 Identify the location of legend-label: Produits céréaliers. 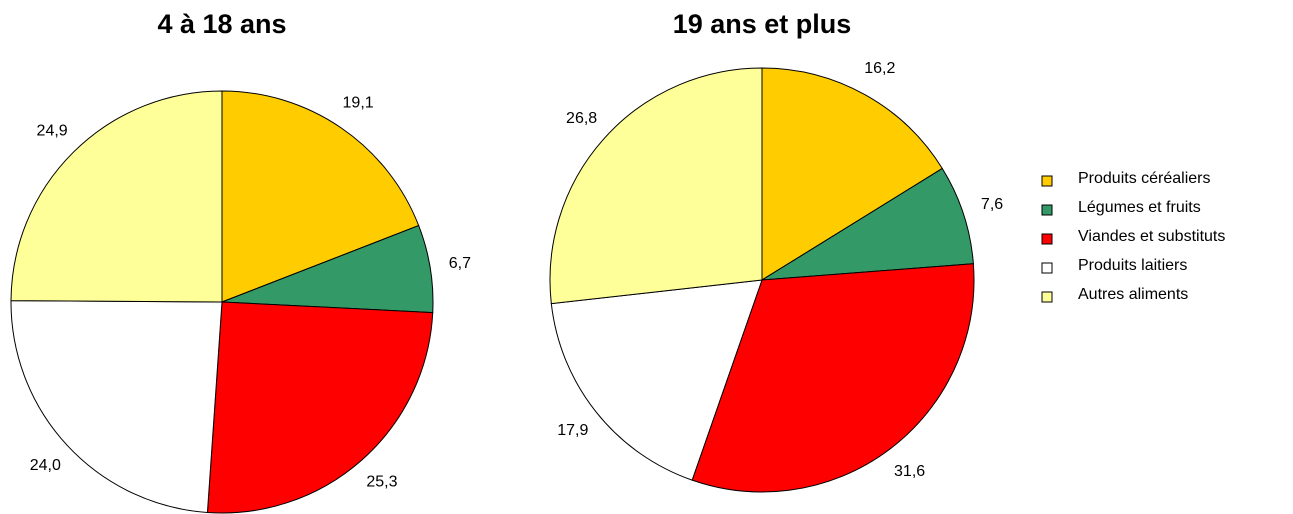
(1144, 178).